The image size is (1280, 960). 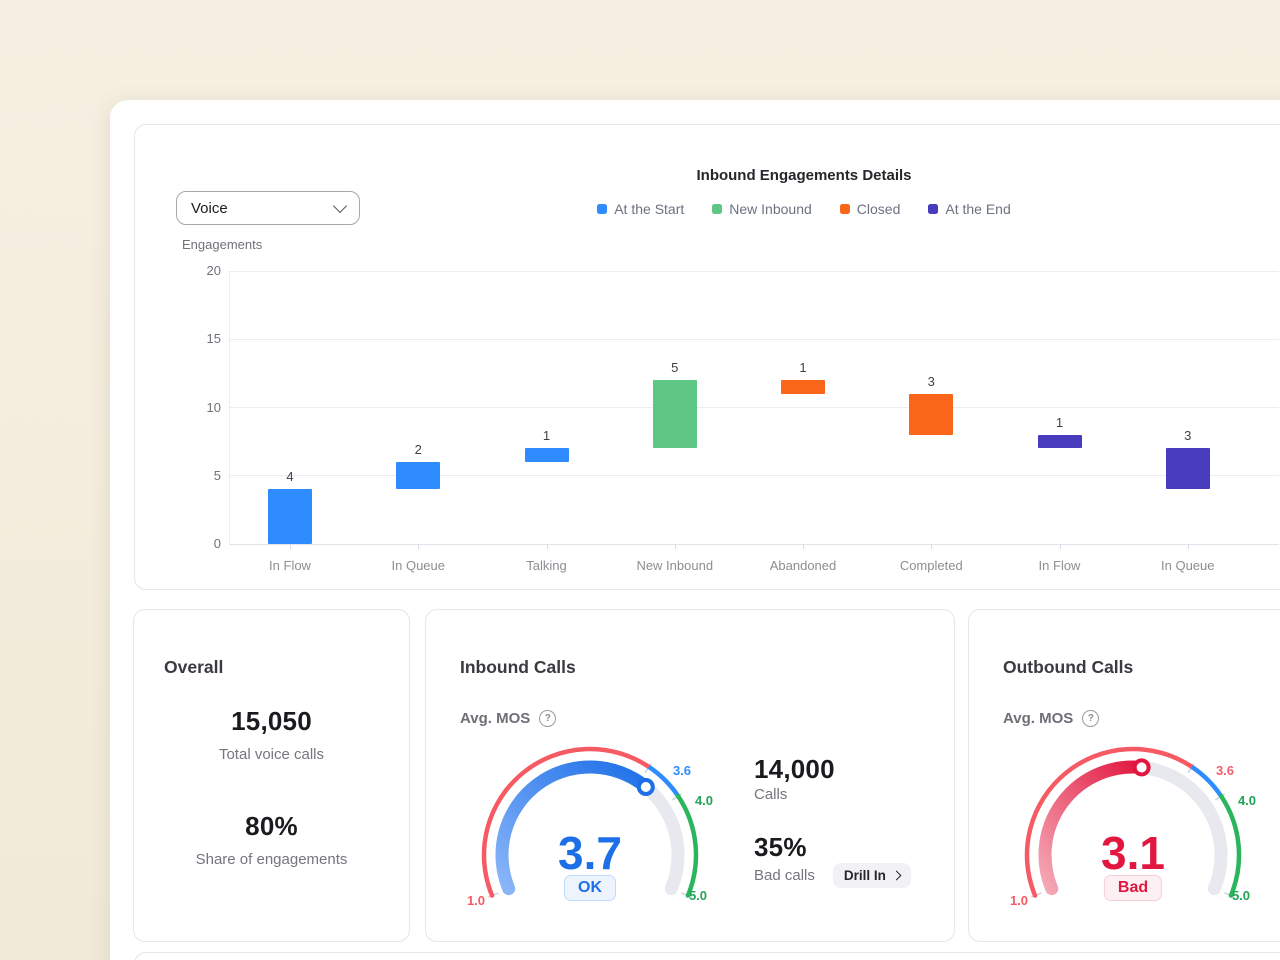 What do you see at coordinates (931, 381) in the screenshot?
I see `bar-value-label: 3` at bounding box center [931, 381].